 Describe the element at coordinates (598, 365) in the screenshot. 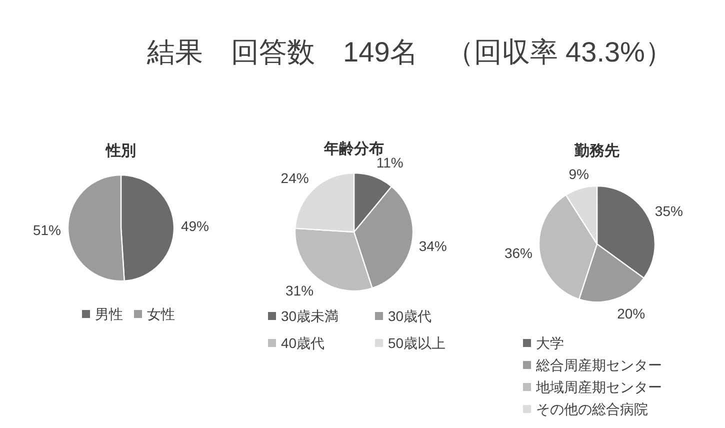

I see `legend-label: 総合周産期センター` at that location.